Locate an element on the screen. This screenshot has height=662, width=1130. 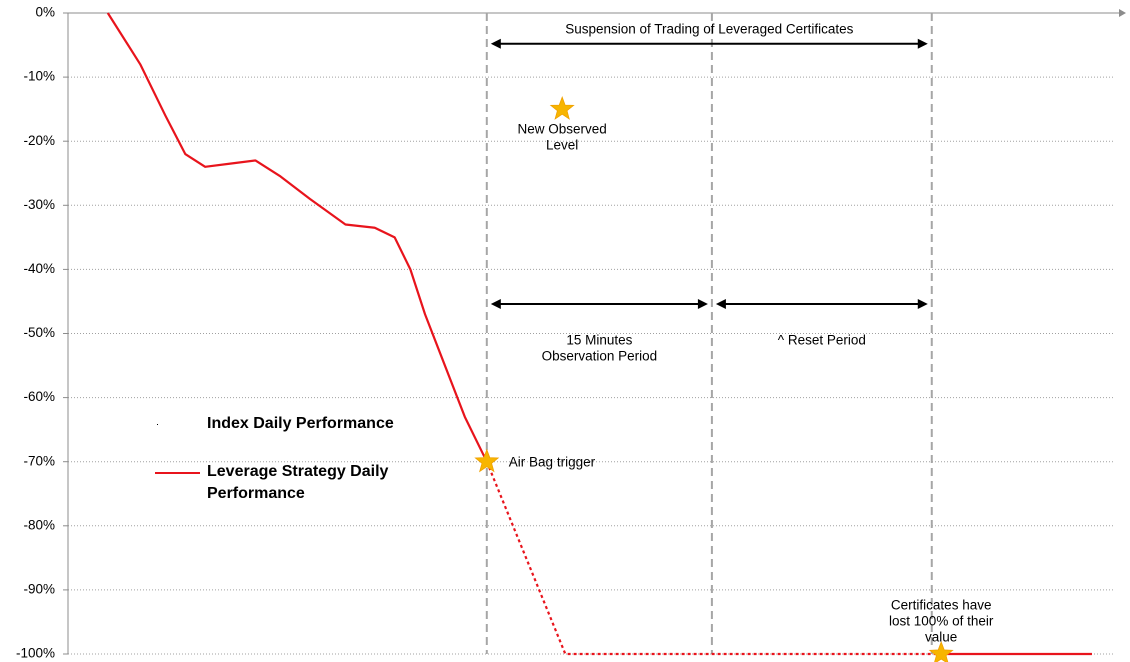
y-tick-label: -50% is located at coordinates (39, 332).